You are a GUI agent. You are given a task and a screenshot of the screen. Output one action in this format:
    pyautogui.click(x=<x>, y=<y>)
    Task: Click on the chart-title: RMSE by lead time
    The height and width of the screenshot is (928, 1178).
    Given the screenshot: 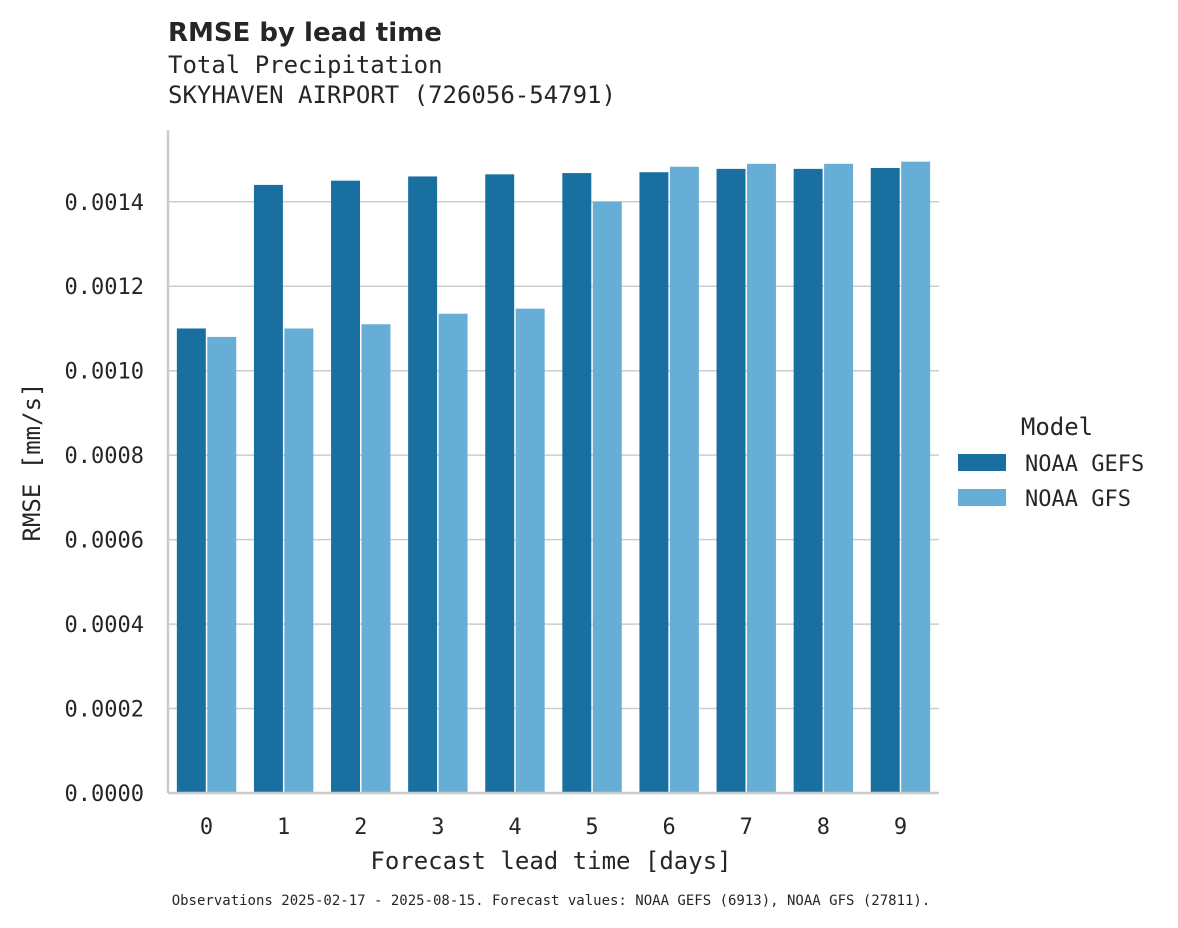 What is the action you would take?
    pyautogui.click(x=305, y=33)
    